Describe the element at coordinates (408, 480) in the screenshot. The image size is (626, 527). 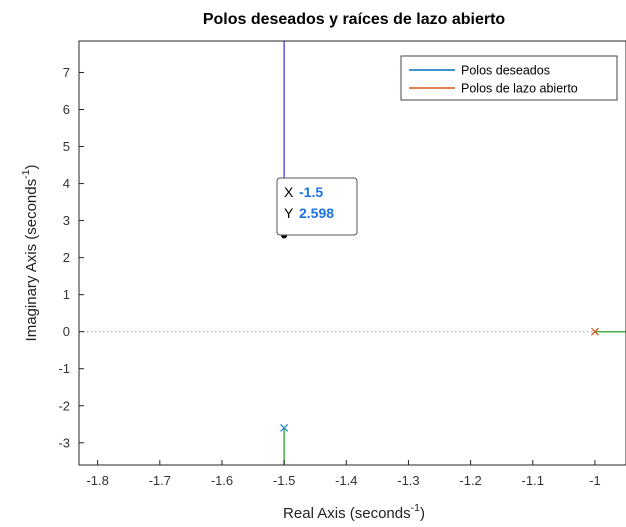
I see `x-tick-label-5: -1.3` at that location.